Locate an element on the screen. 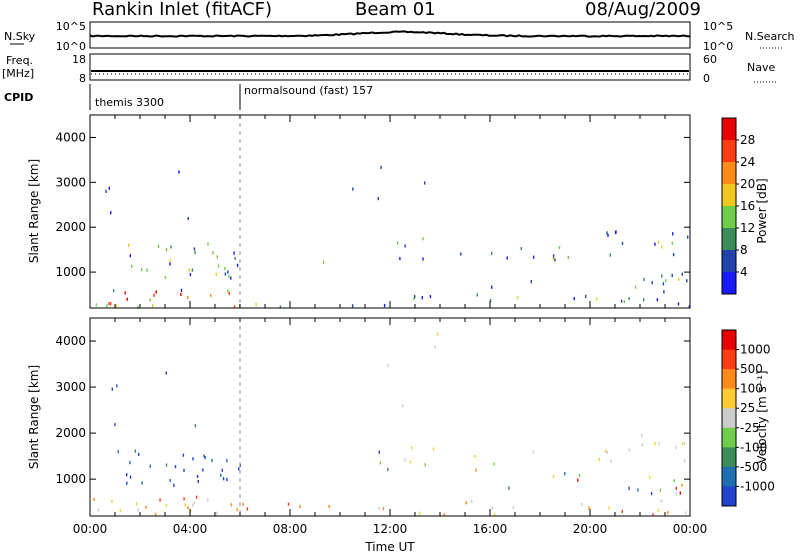 This screenshot has width=800, height=554. y-tick-label: 4000 is located at coordinates (70, 341).